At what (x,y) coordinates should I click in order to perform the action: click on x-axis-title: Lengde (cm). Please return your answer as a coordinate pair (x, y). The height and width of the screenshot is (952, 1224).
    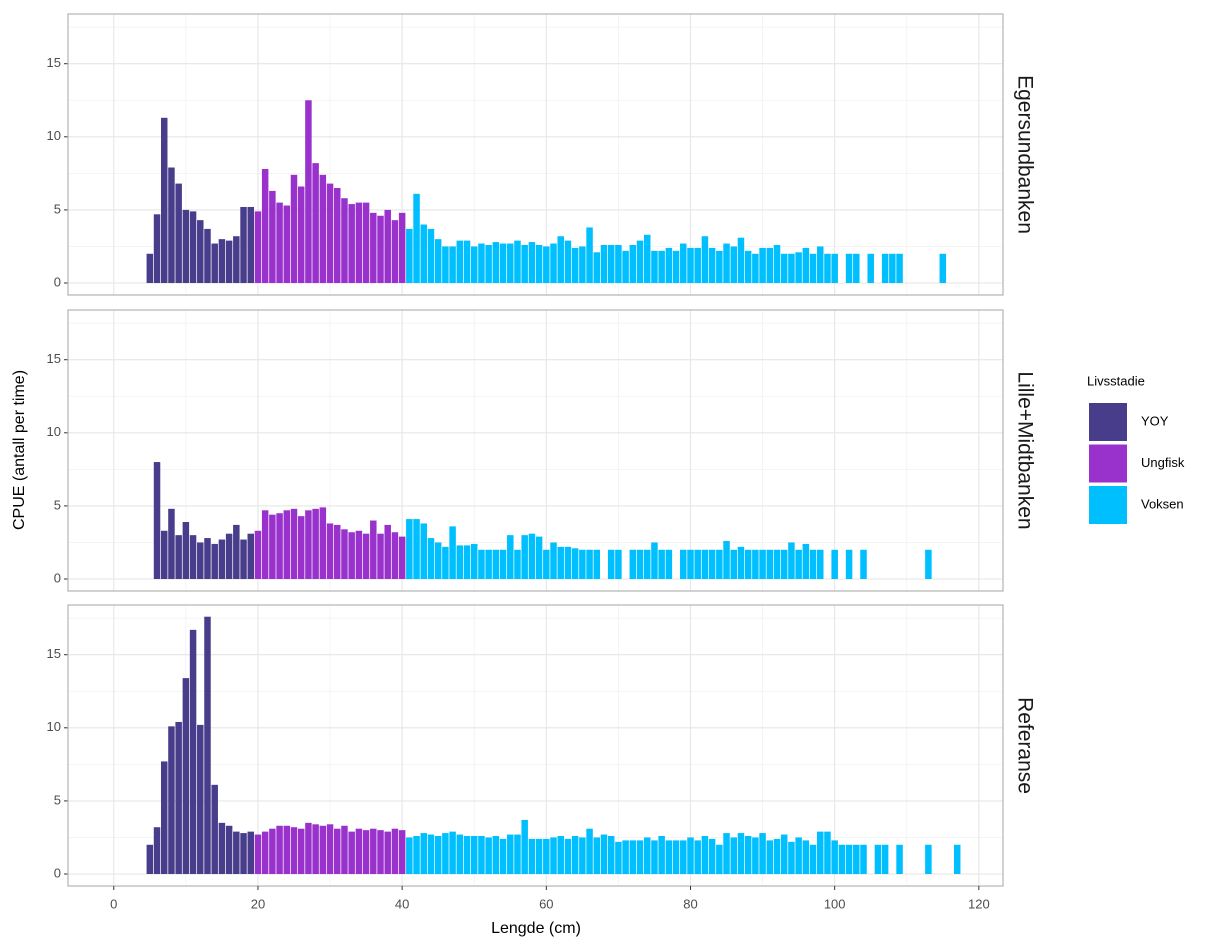
    Looking at the image, I should click on (536, 928).